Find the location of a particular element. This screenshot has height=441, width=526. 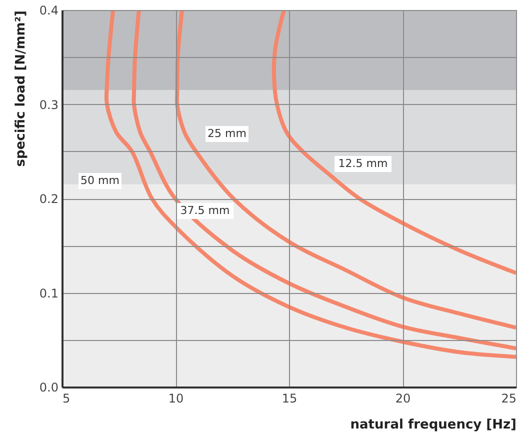

x-tick-label: 15 is located at coordinates (290, 399).